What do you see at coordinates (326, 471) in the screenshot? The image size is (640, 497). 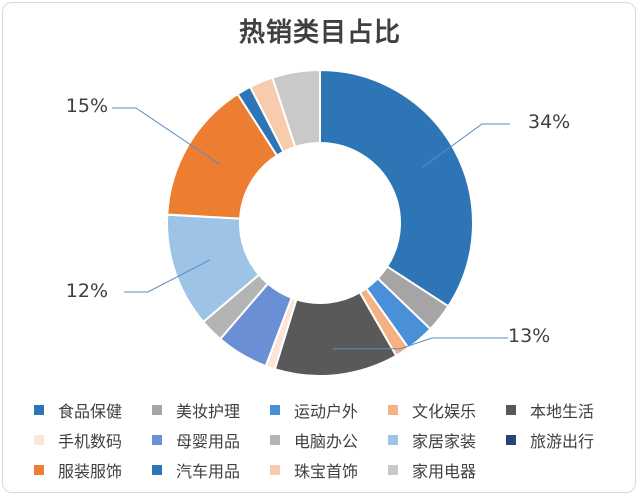 I see `legend-label: 珠宝首饰` at bounding box center [326, 471].